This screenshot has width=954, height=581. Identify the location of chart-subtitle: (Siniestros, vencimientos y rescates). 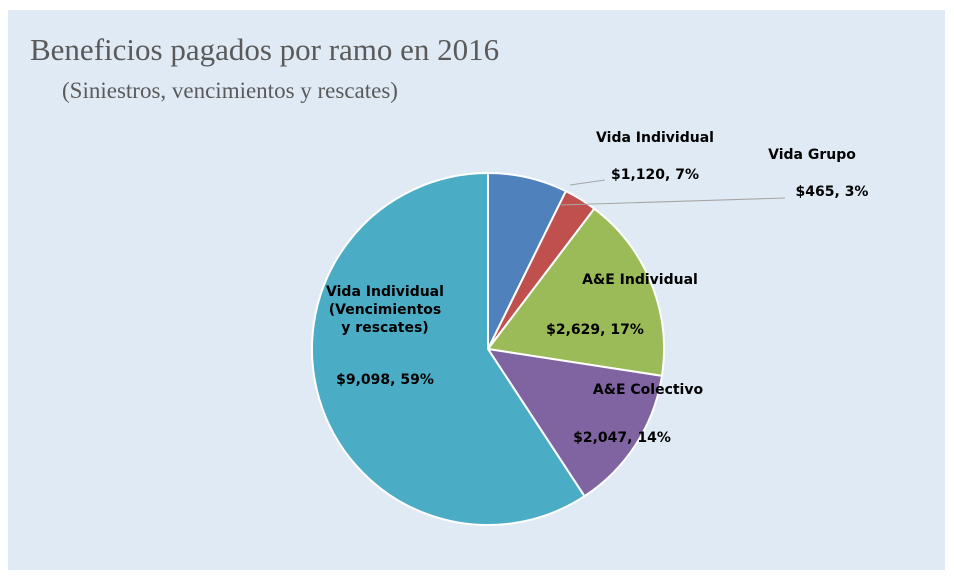
(230, 90).